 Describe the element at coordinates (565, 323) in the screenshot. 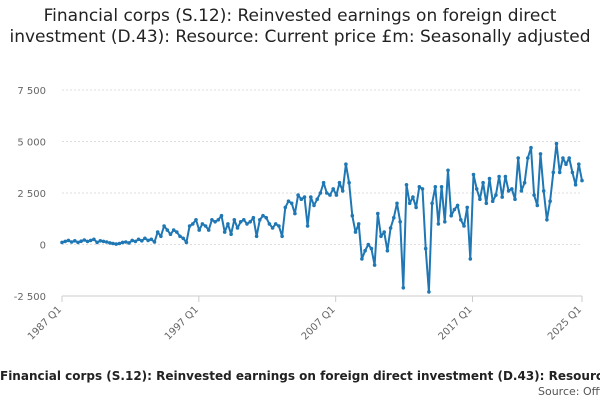

I see `x-tick-label: 2025 Q1` at that location.